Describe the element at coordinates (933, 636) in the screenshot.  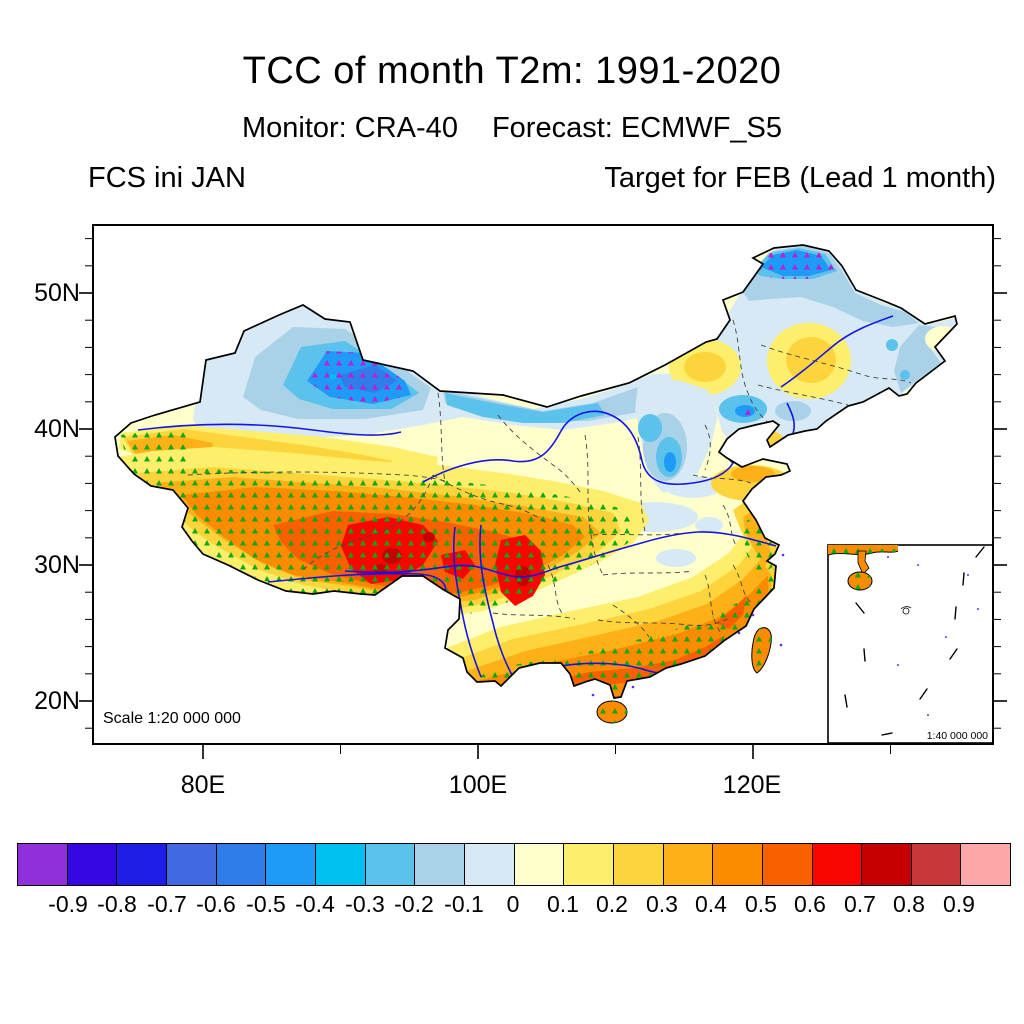
I see `inset-islets` at that location.